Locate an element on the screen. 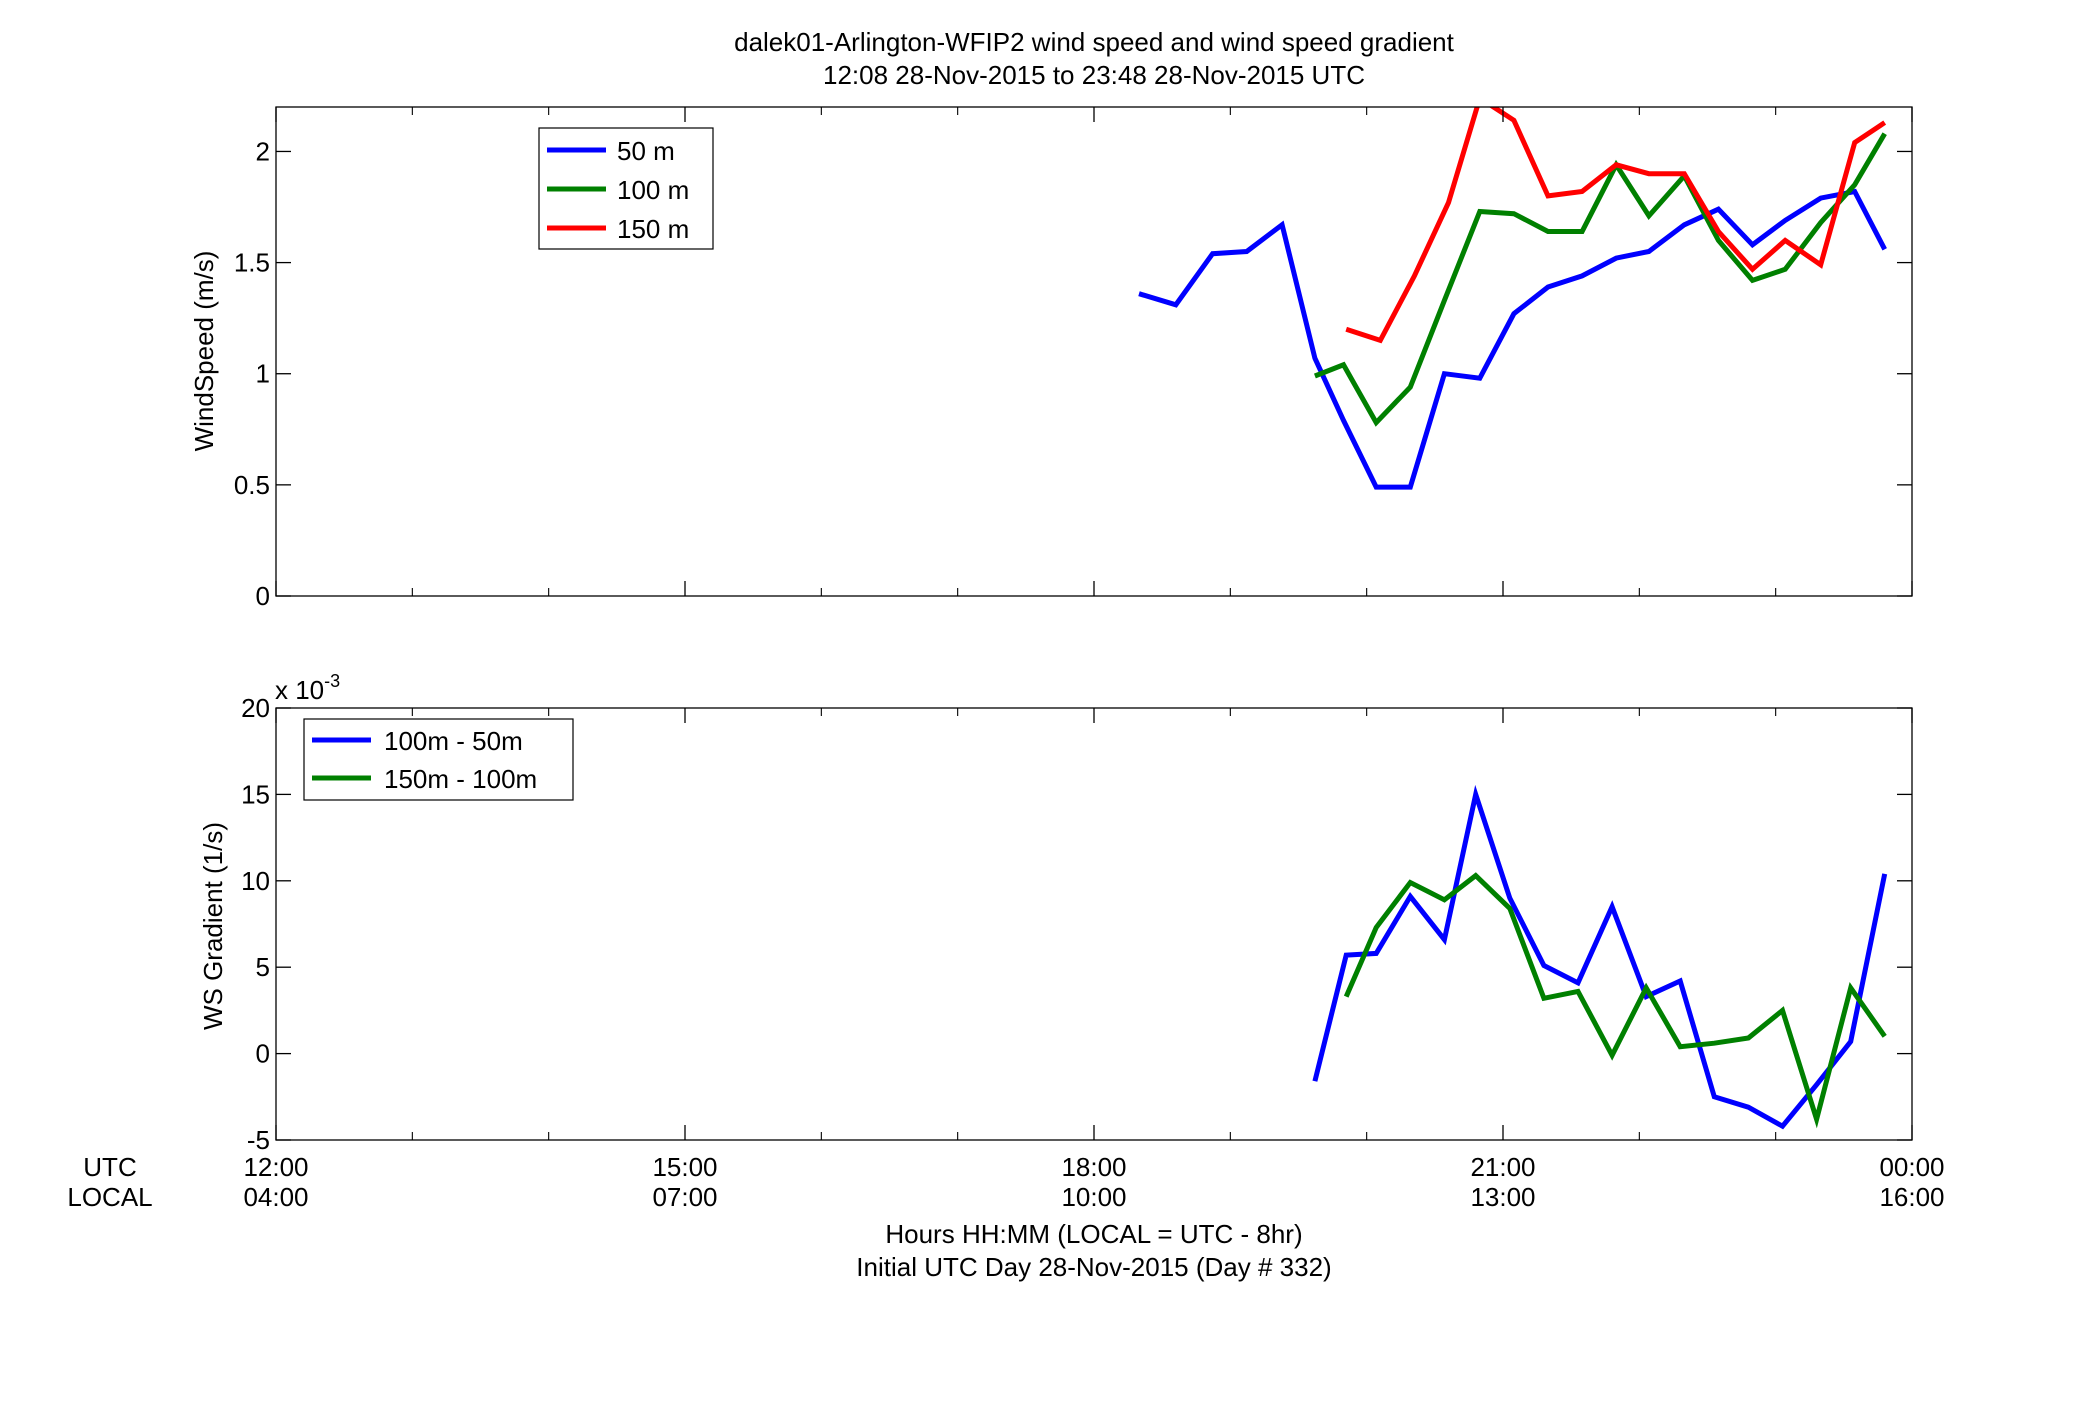 This screenshot has height=1425, width=2098. legend-label-100m-50m: 100m - 50m is located at coordinates (453, 741).